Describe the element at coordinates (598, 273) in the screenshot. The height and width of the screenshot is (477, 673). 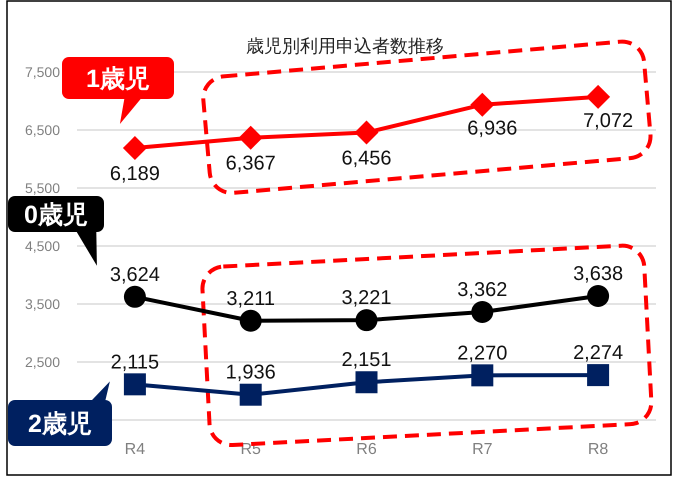
I see `data-label: 3,638` at that location.